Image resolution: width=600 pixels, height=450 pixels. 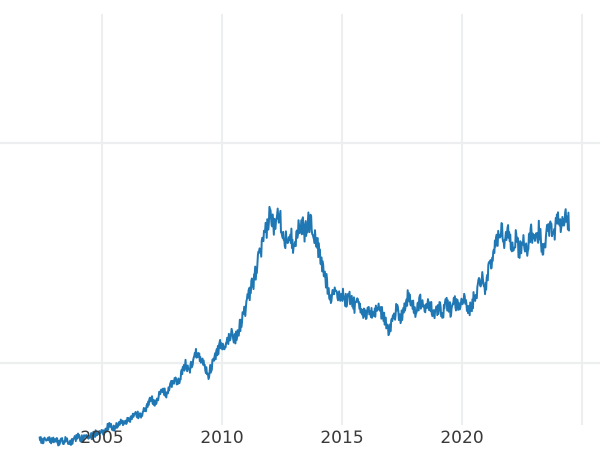 I want to click on x-tick-label: 2020, so click(x=462, y=438).